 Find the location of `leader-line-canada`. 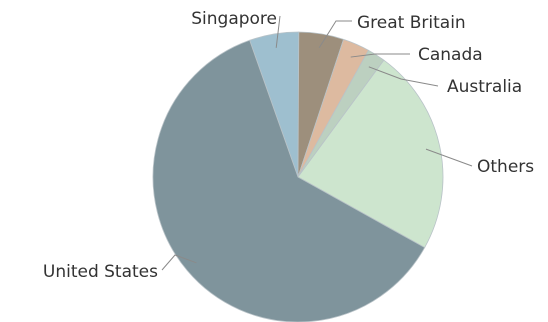

leader-line-canada is located at coordinates (380, 55).